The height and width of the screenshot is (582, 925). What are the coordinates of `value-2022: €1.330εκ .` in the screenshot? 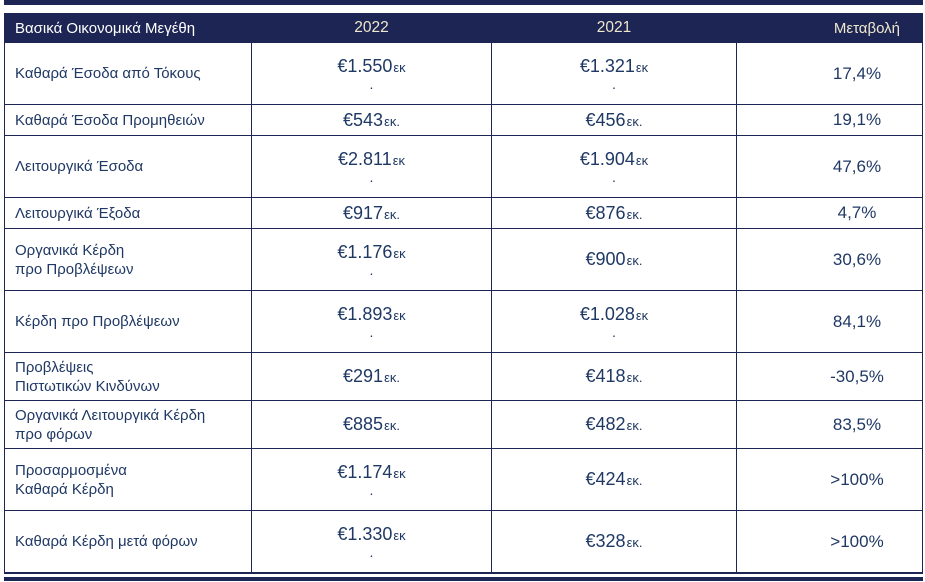 It's located at (371, 541).